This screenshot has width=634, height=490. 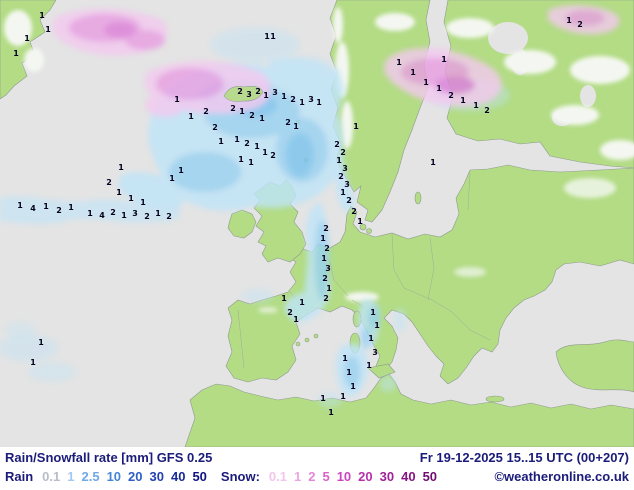 I want to click on land-ireland, so click(x=242, y=224).